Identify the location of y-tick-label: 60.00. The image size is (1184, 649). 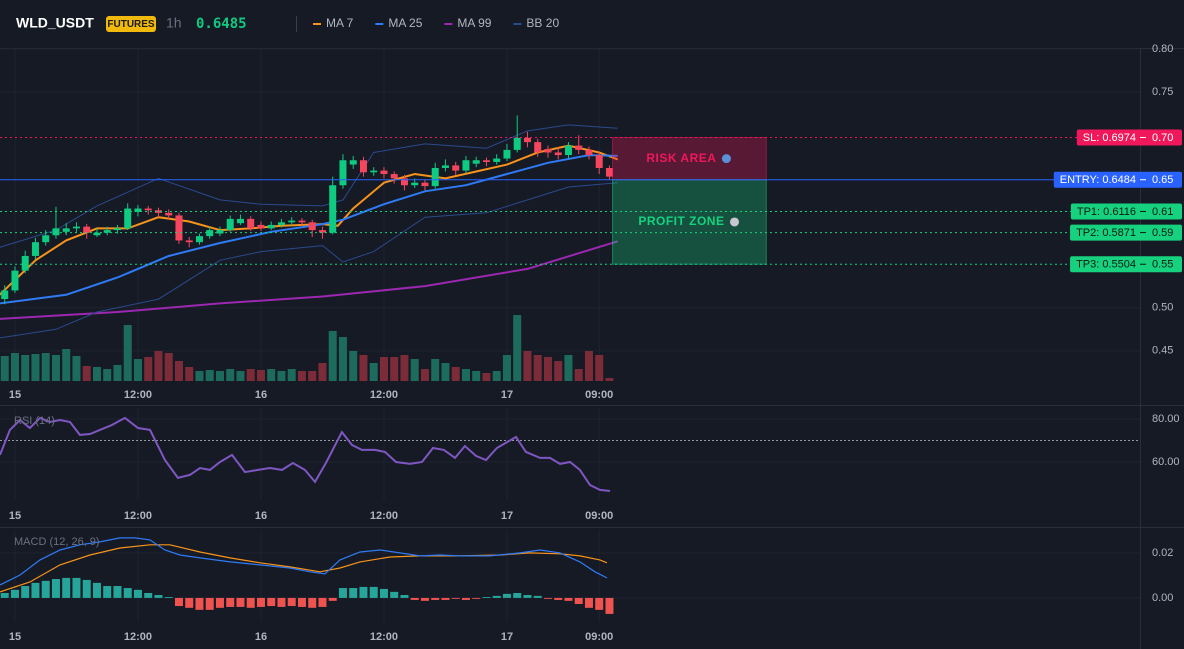
(1166, 462).